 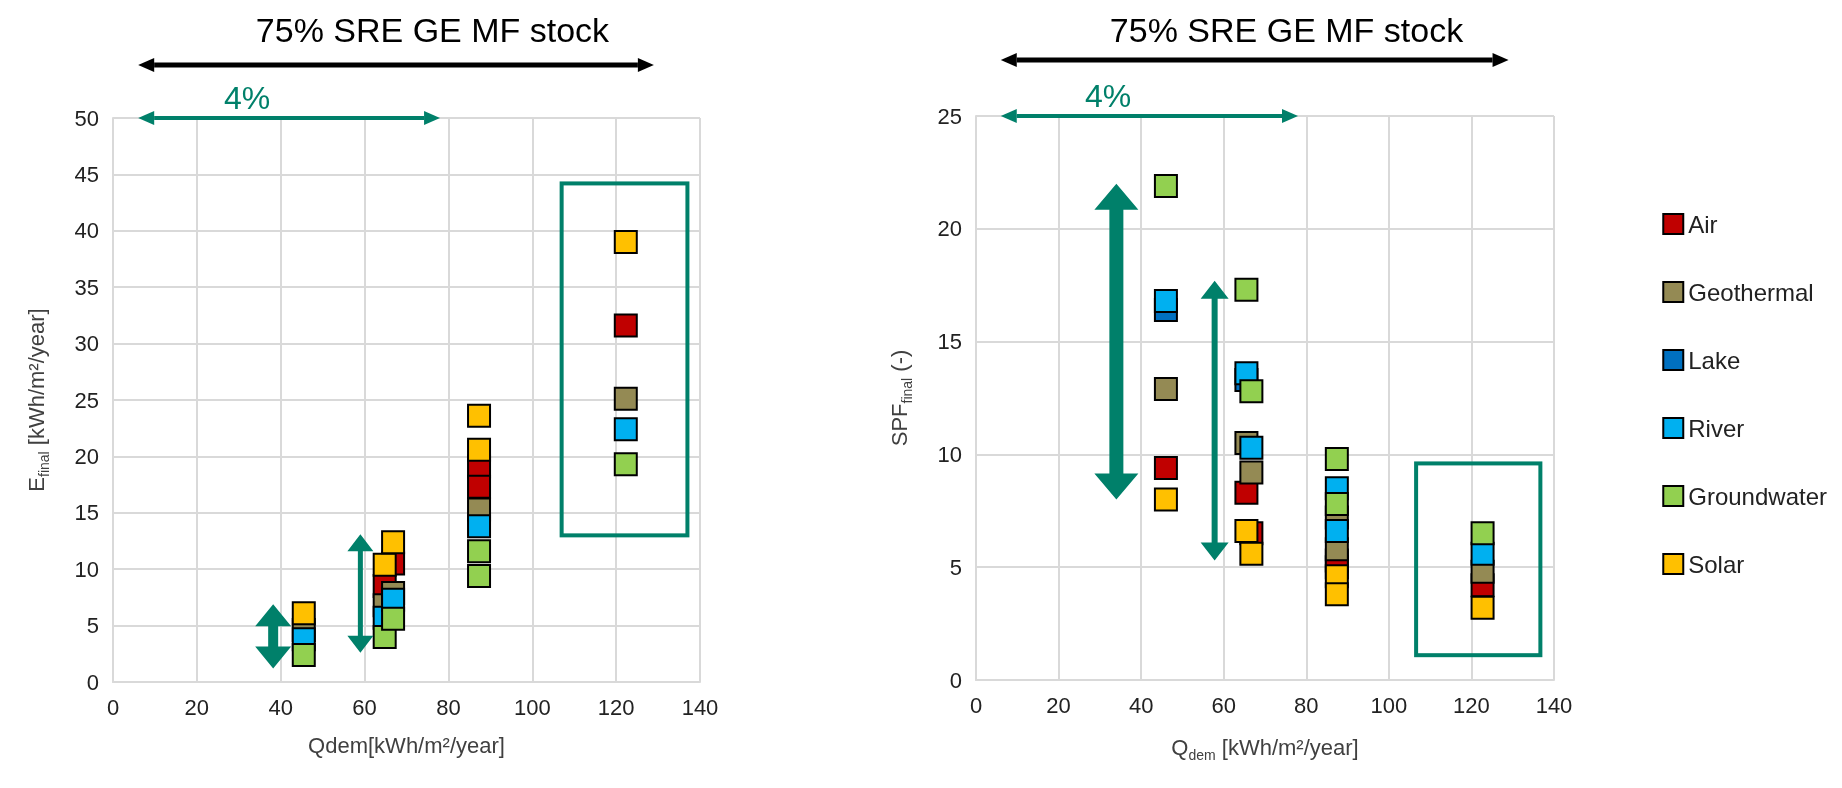 What do you see at coordinates (1751, 292) in the screenshot?
I see `legend-label: Geothermal` at bounding box center [1751, 292].